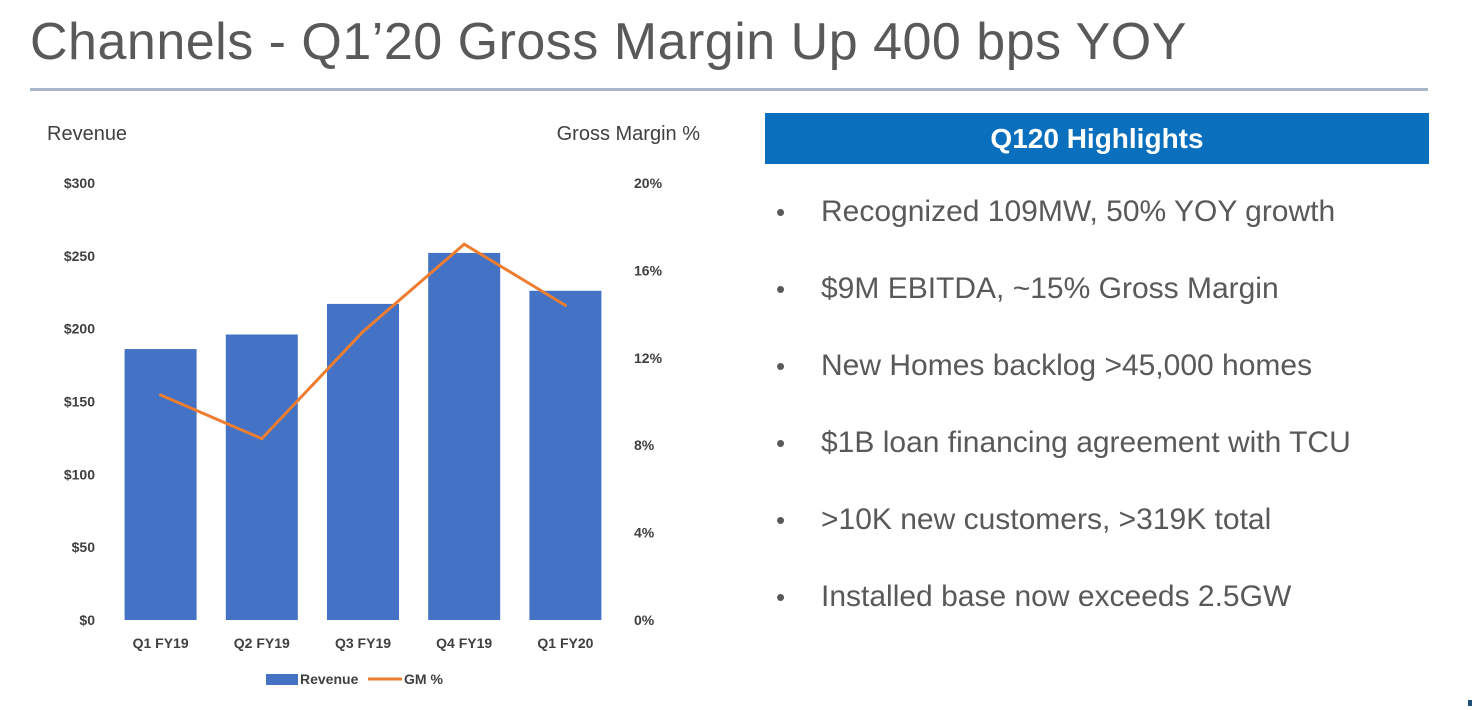 The image size is (1472, 710). I want to click on category-label: Q1 FY20, so click(565, 643).